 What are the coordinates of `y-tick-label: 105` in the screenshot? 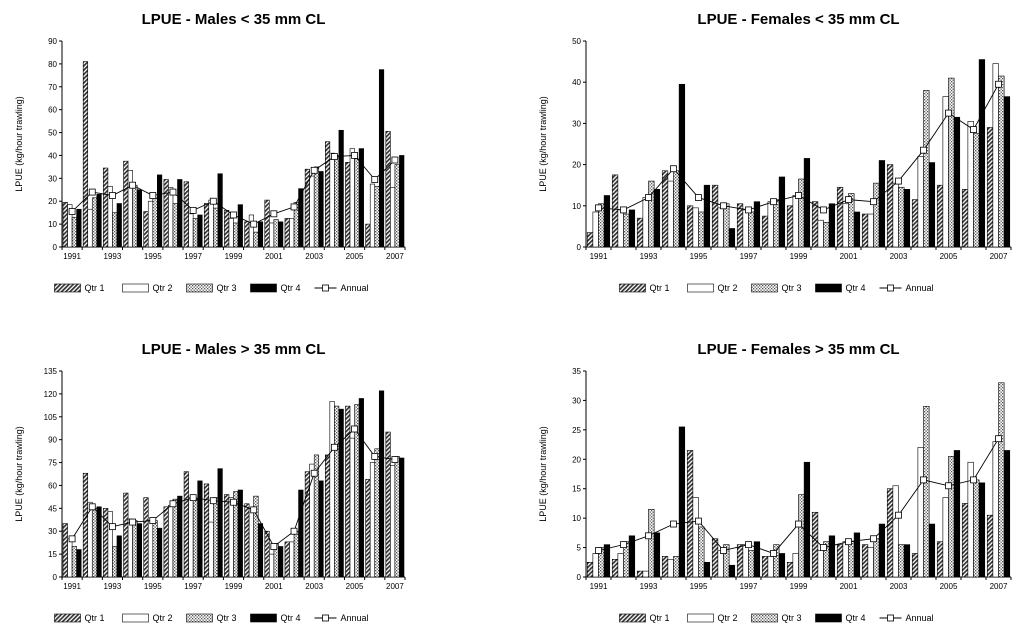 It's located at (51, 417).